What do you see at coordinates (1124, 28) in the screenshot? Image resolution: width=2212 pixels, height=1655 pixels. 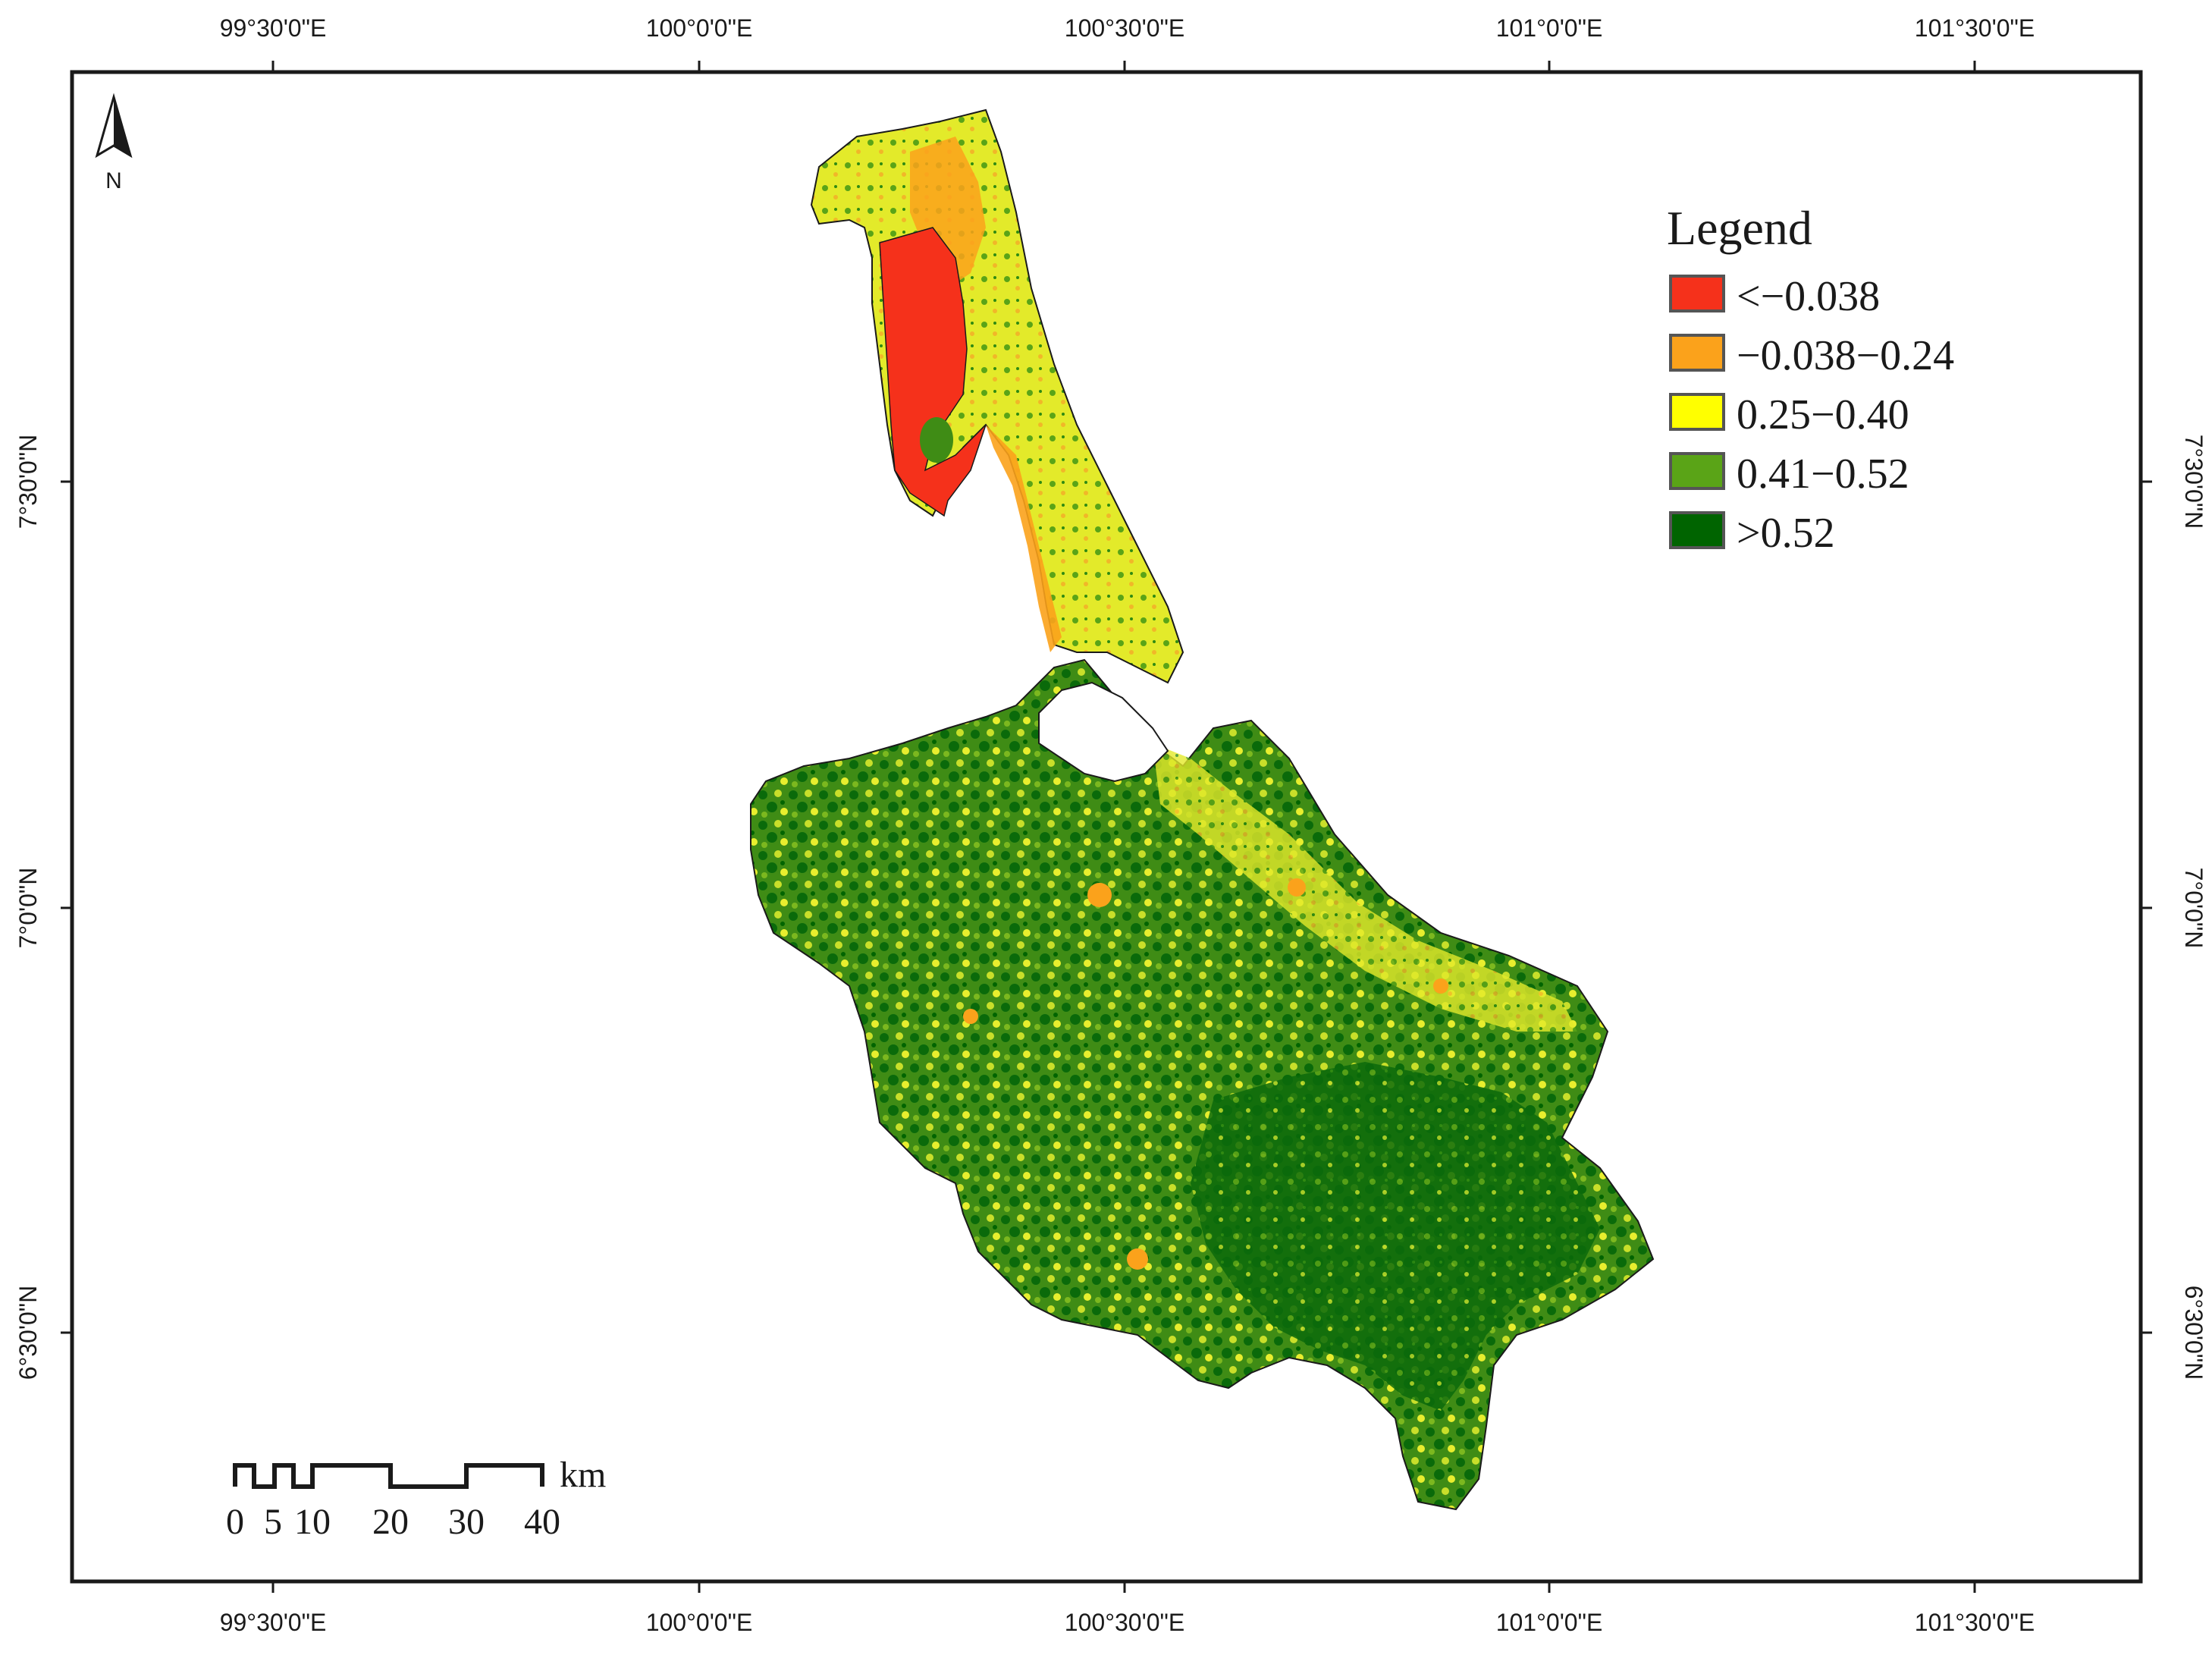 I see `top-axis-label: 100°30'0"E` at bounding box center [1124, 28].